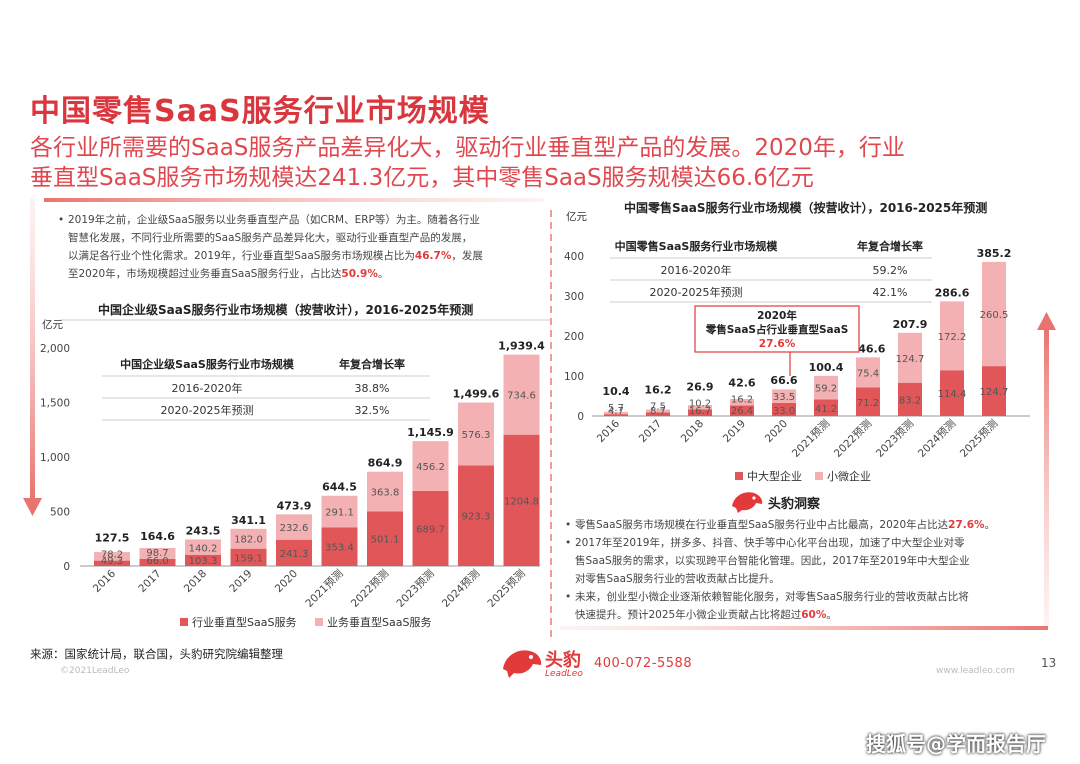 This screenshot has width=1080, height=764. I want to click on table-header-1: 中国企业级SaaS服务行业市场规模, so click(207, 364).